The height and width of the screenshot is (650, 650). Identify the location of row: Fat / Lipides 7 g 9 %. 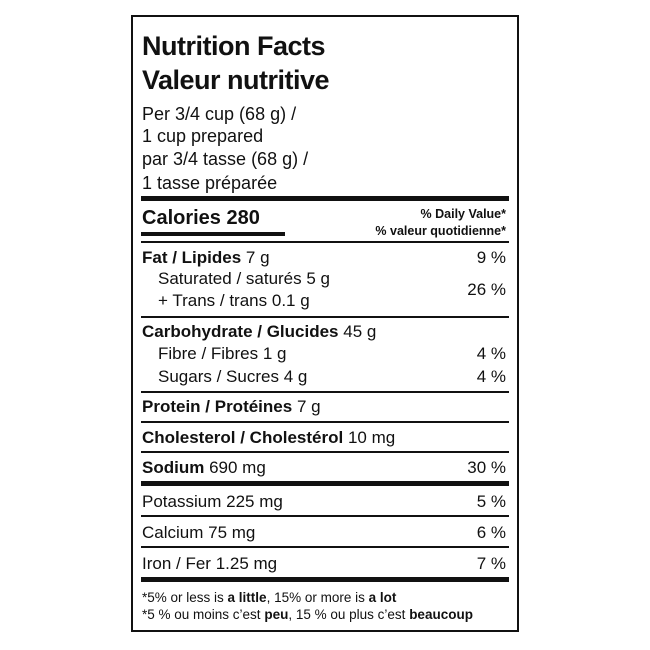
(324, 258).